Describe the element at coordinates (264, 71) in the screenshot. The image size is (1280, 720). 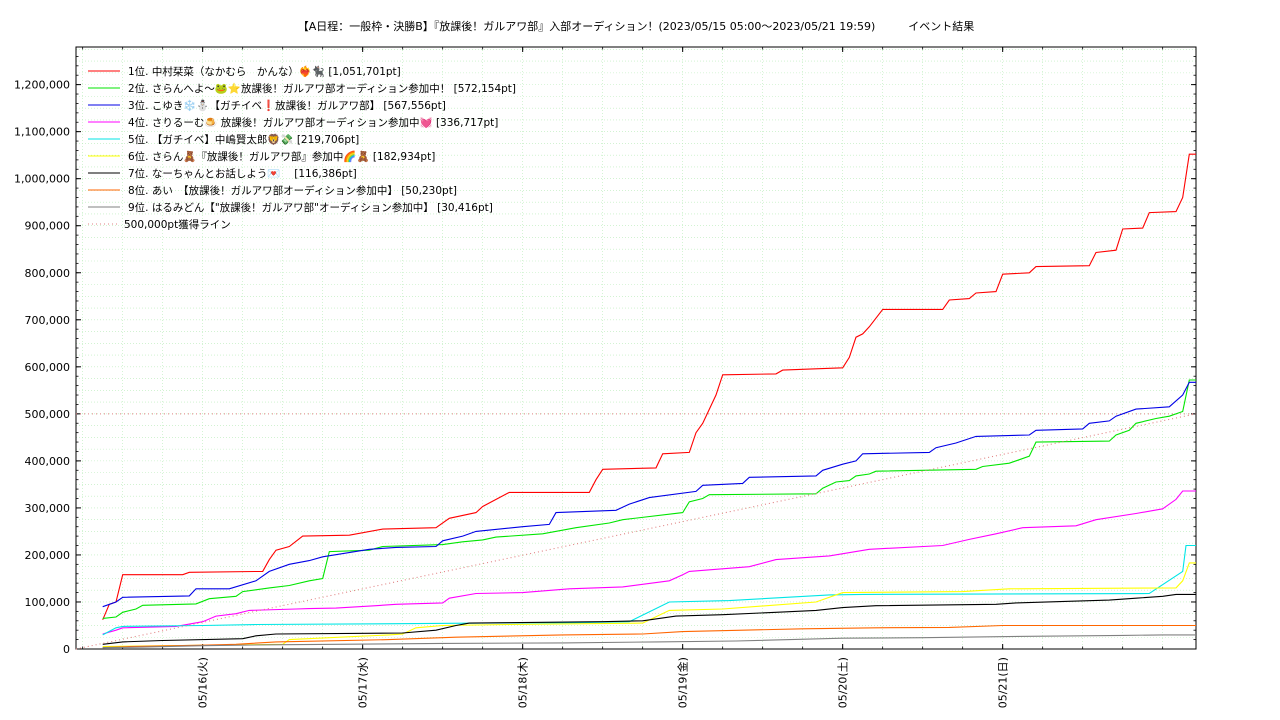
I see `legend-label-1: 1位. 中村栞菜（なかむら かんな）❤️‍🔥🐈‍⬛ [1,051,701pt]` at that location.